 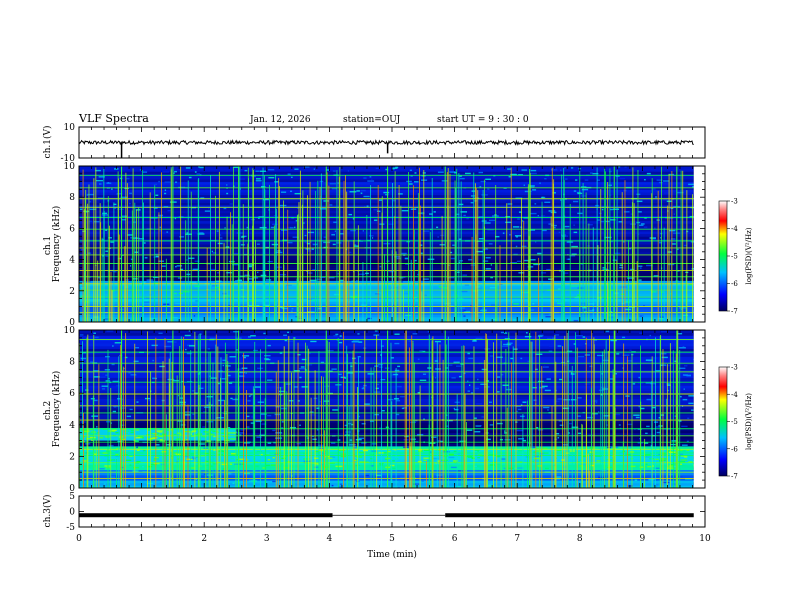 What do you see at coordinates (70, 331) in the screenshot?
I see `ch2-spectrogram-ytick-label: 10` at bounding box center [70, 331].